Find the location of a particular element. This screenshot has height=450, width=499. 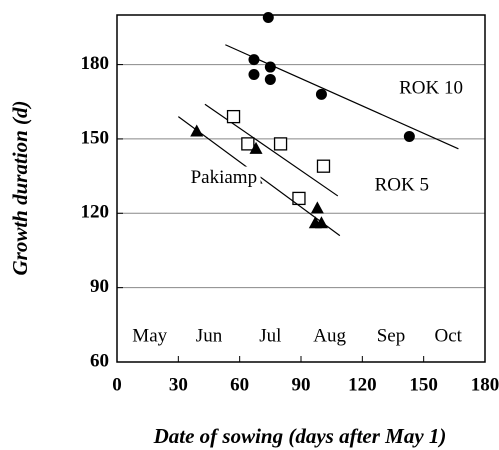

x-tick-label: 30 is located at coordinates (178, 384).